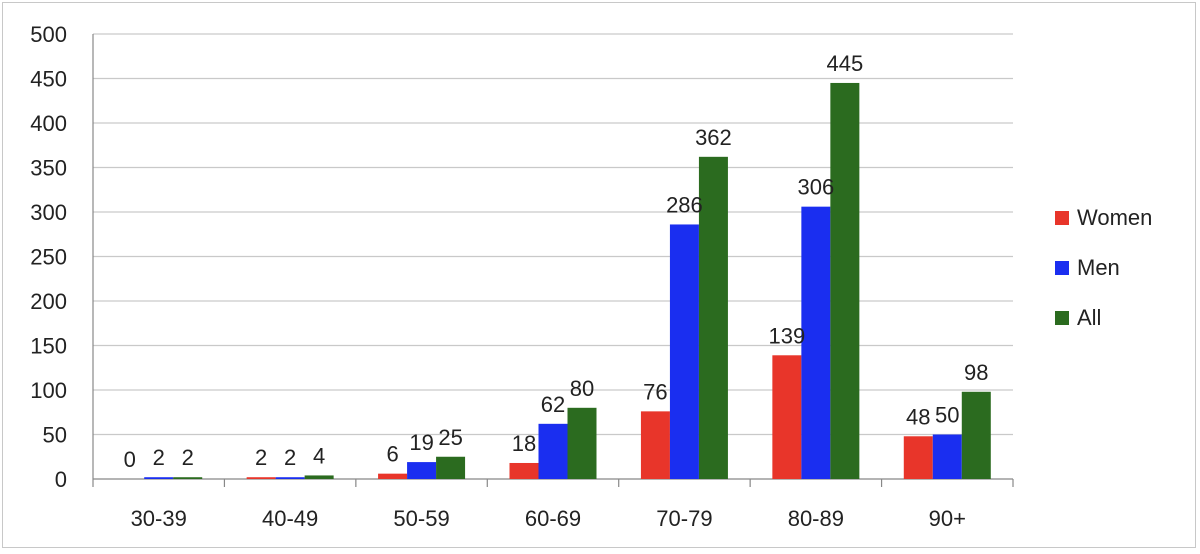 This screenshot has width=1200, height=554. Describe the element at coordinates (48, 346) in the screenshot. I see `y-tick-label: 150` at that location.